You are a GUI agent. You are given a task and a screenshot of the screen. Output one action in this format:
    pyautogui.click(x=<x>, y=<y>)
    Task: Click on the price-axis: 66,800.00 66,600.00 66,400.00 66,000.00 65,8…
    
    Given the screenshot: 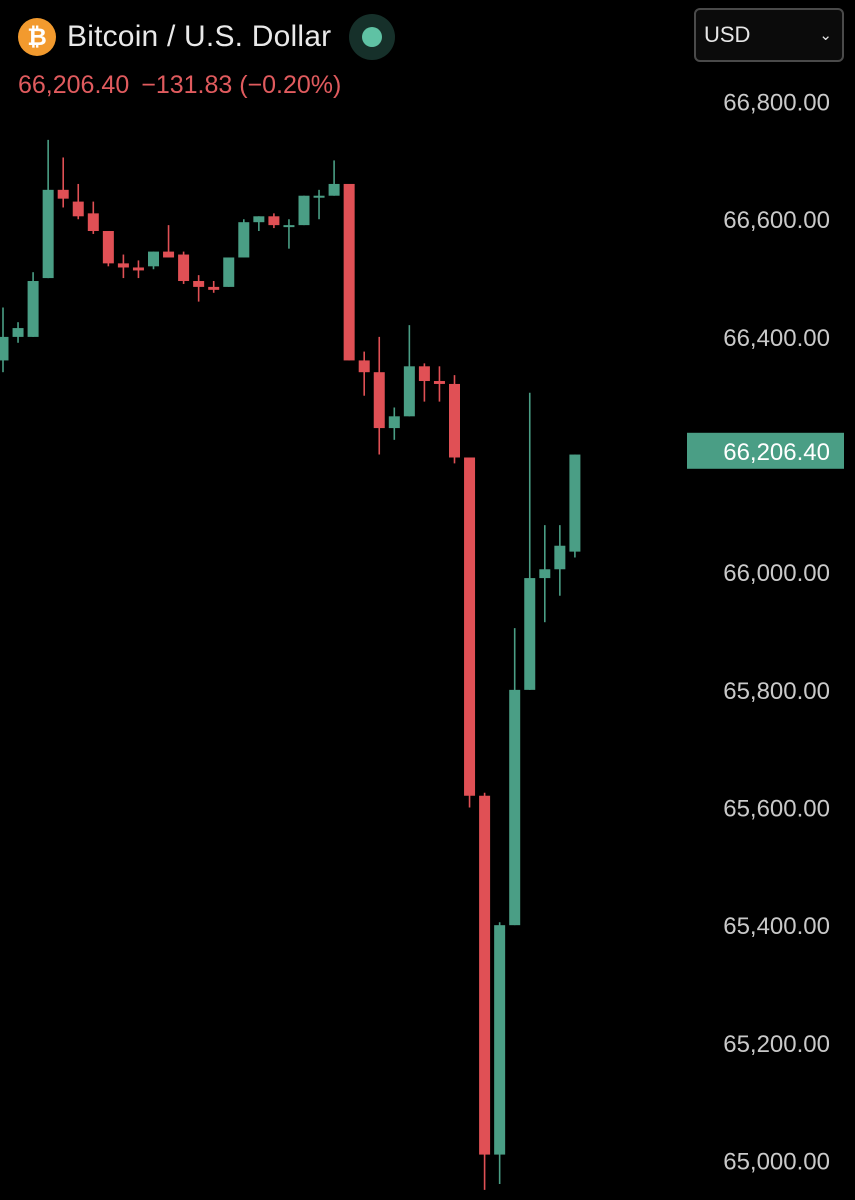 What is the action you would take?
    pyautogui.click(x=776, y=633)
    